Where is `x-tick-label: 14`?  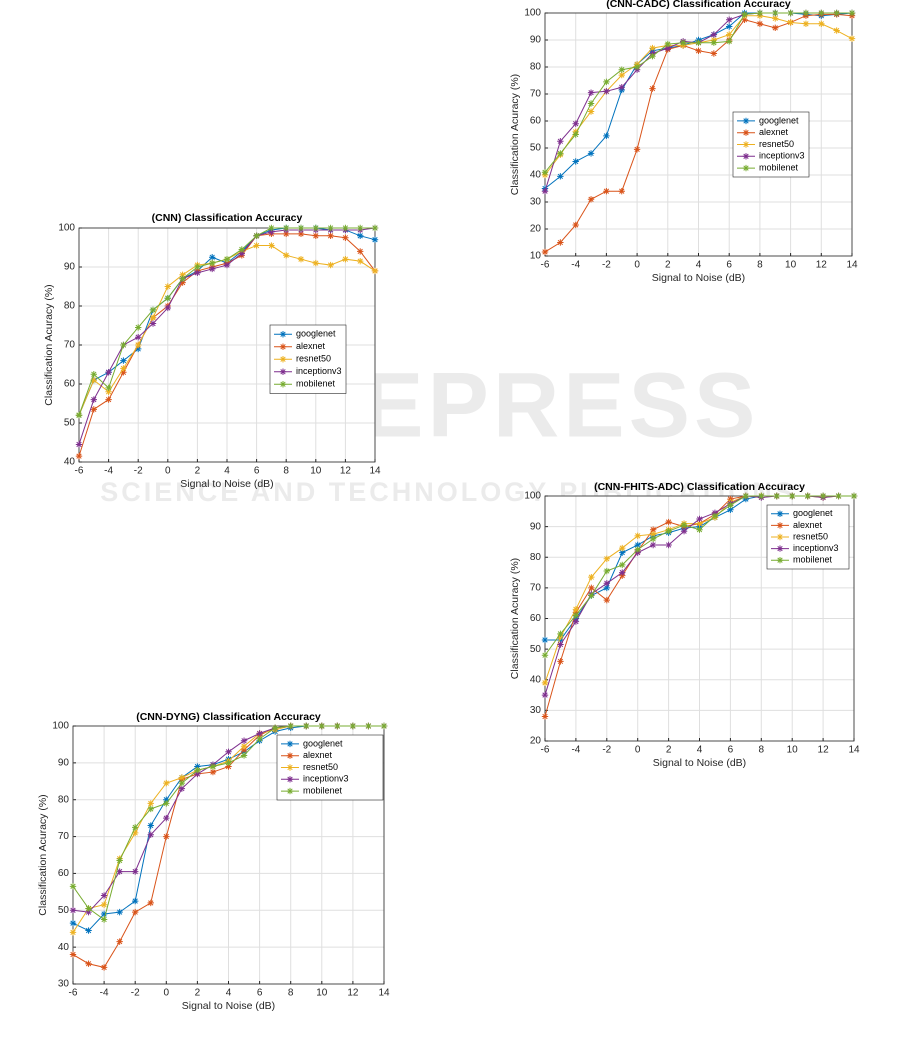 x-tick-label: 14 is located at coordinates (854, 750).